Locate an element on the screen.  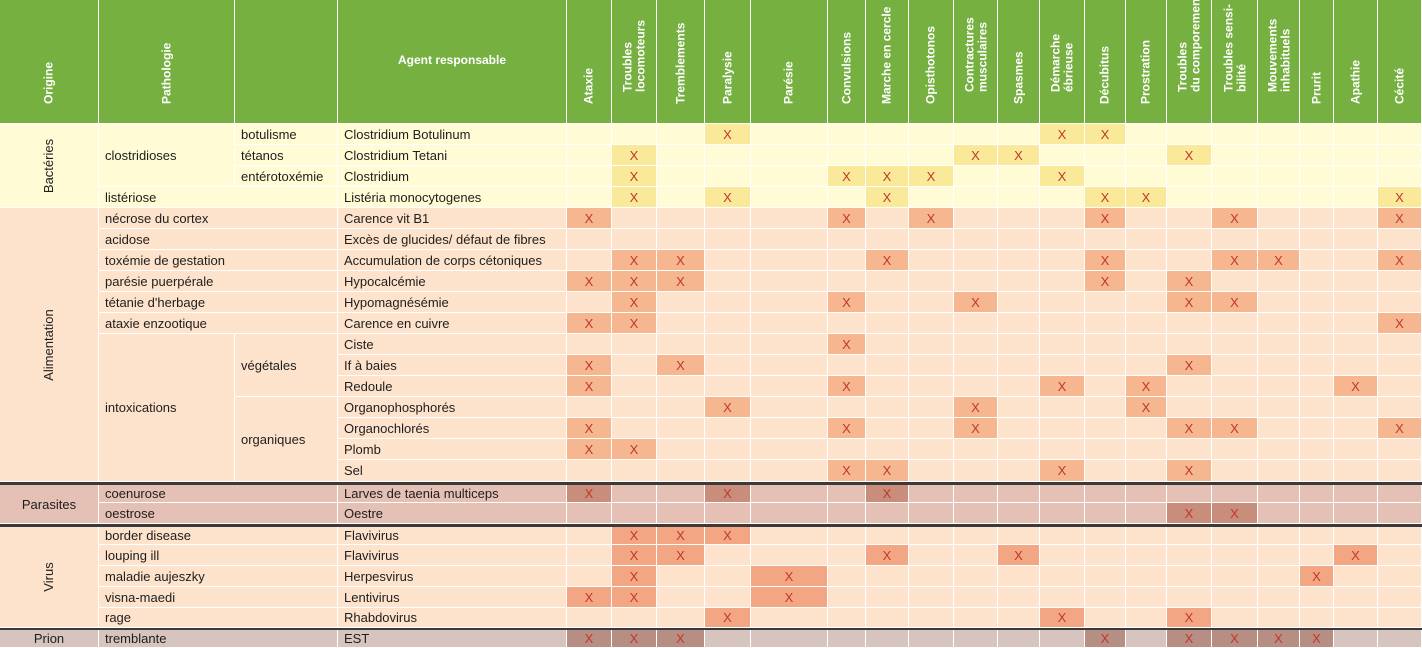
header-symptom: Contractures musculaires is located at coordinates (976, 62).